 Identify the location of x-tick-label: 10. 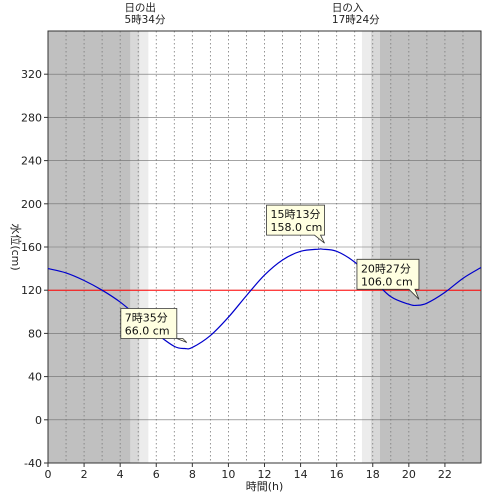
(228, 474).